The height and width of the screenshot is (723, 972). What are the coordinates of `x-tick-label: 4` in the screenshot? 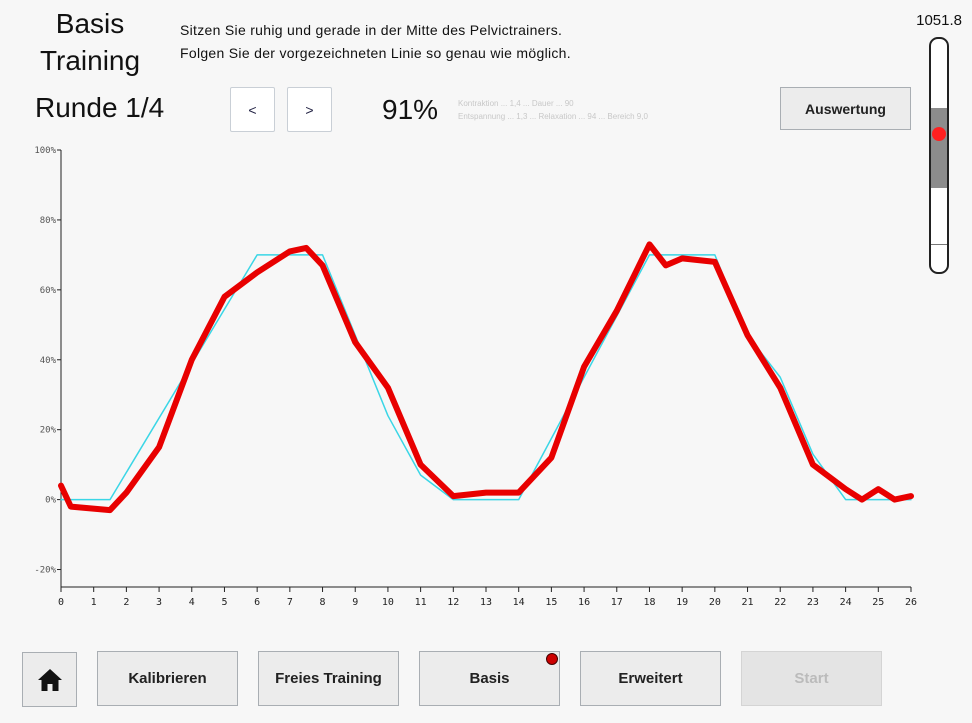 It's located at (192, 602).